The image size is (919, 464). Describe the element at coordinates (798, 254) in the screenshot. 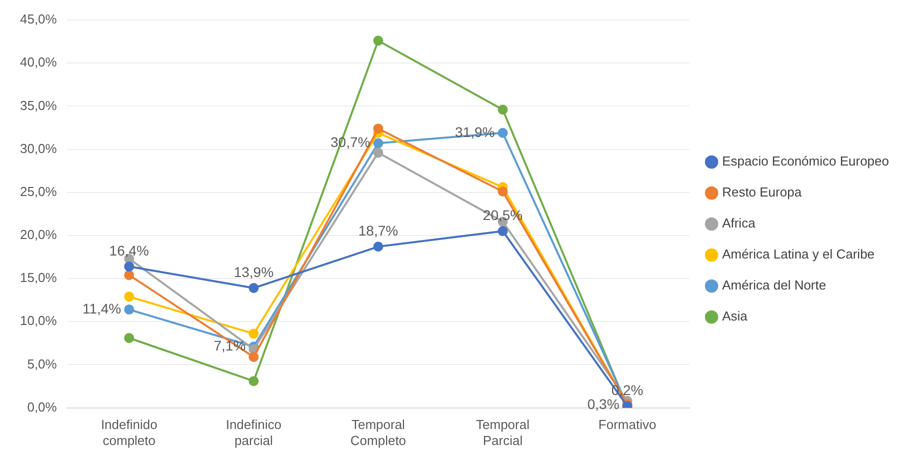

I see `legend-label: América Latina y el Caribe` at that location.